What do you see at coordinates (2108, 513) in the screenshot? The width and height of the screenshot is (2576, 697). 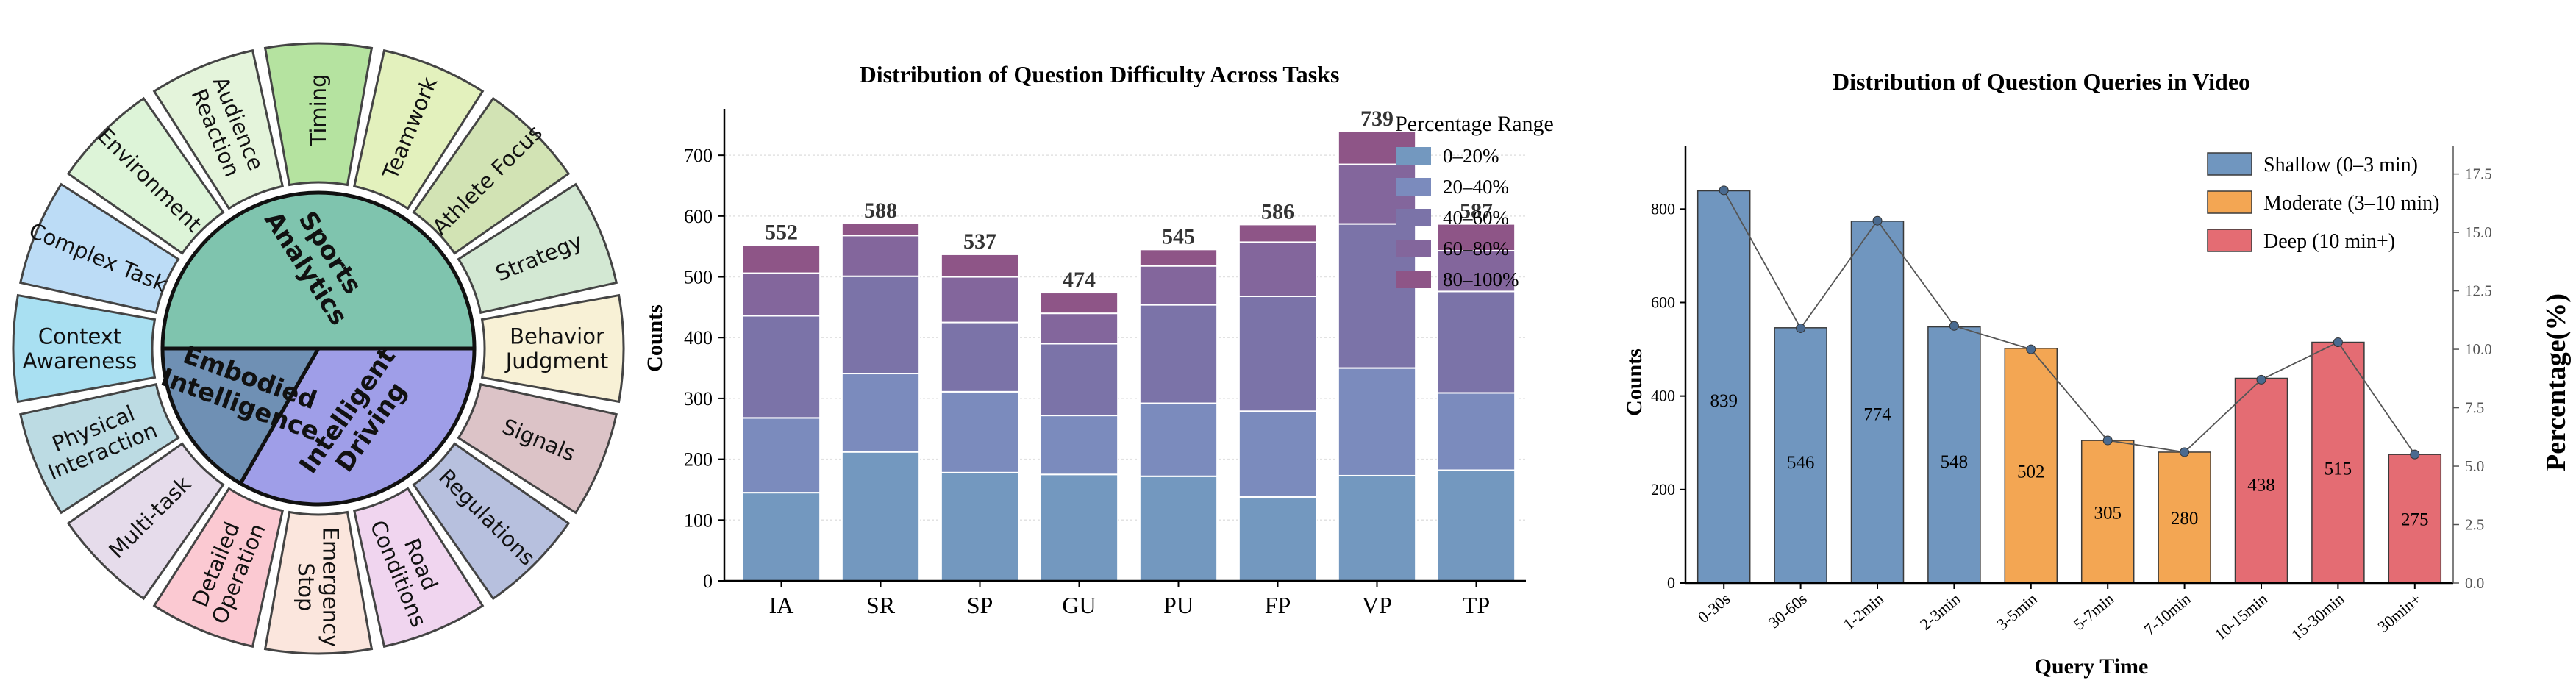 I see `query-bar-value: 305` at bounding box center [2108, 513].